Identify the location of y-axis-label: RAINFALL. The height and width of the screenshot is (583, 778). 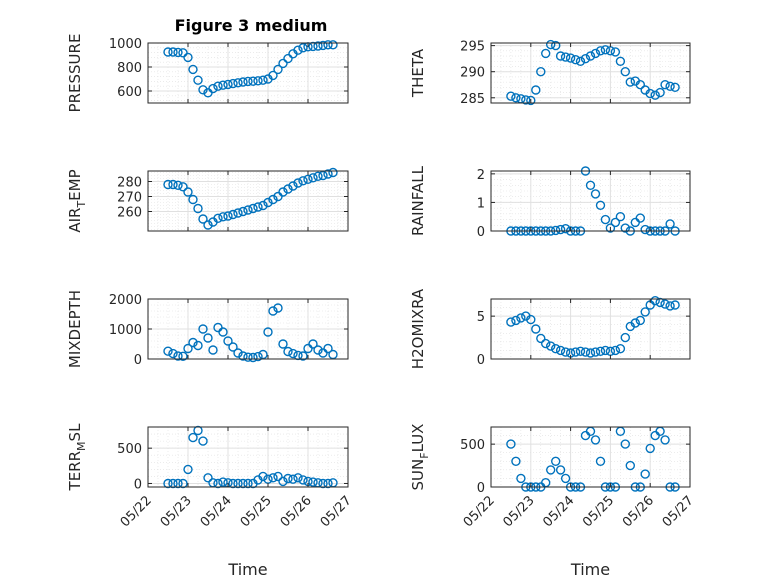
(418, 200).